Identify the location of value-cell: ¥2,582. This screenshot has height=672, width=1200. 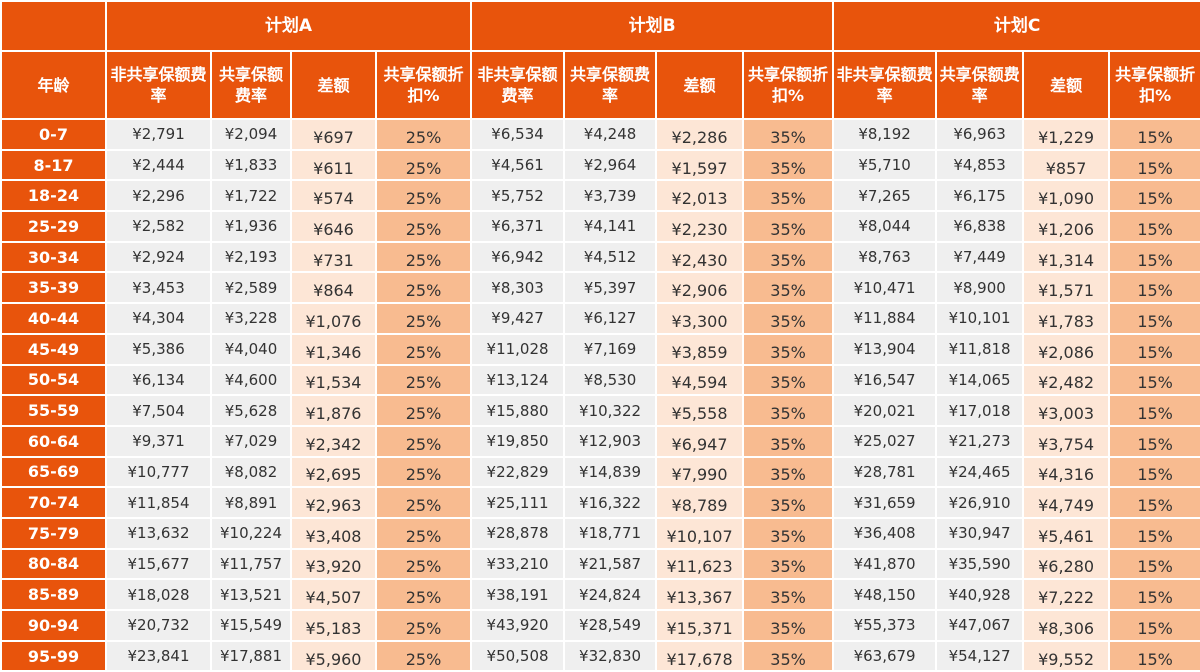
(158, 226).